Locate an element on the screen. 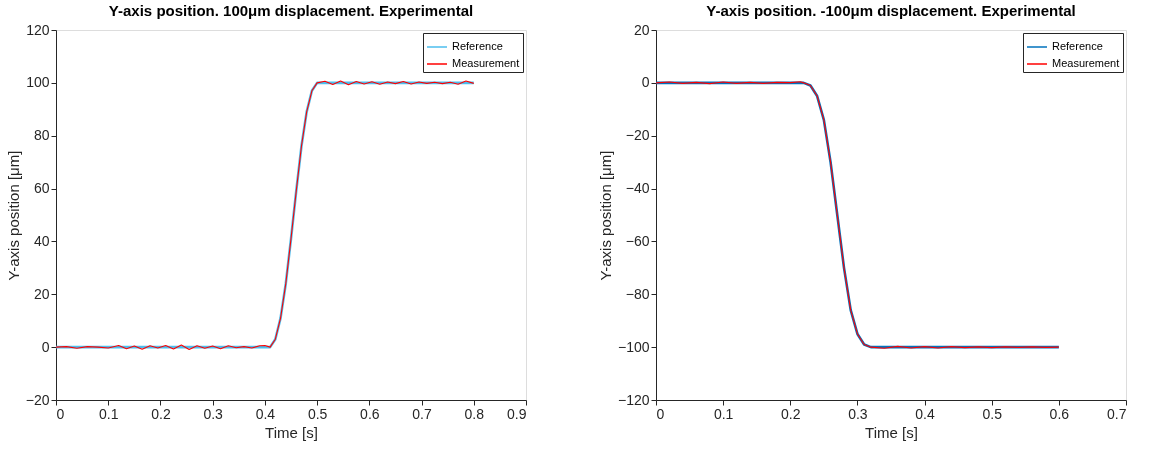  y-tick-label: −120 is located at coordinates (633, 399).